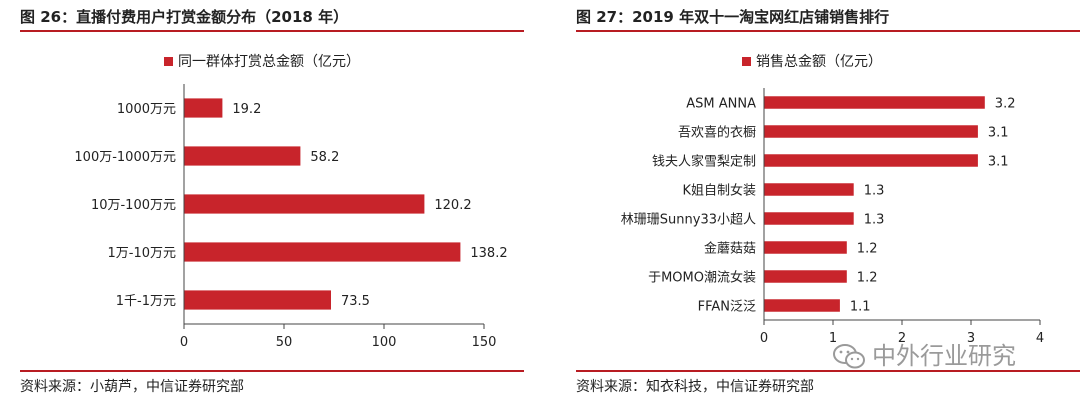 The width and height of the screenshot is (1080, 400). I want to click on right-legend: 销售总金额（亿元）, so click(812, 62).